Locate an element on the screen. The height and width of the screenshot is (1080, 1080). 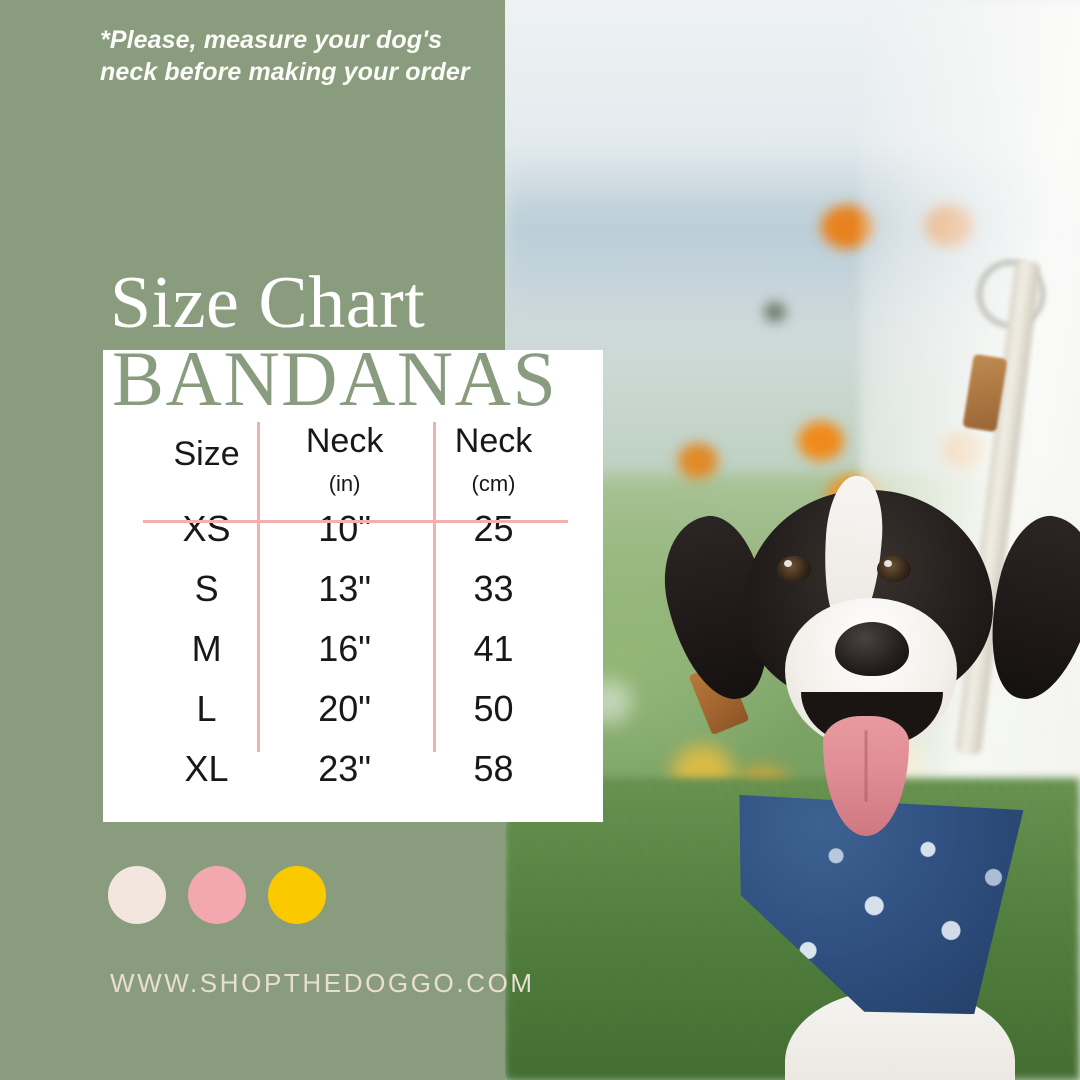
size-table-wrapper: Size Neck (in) Neck (cm) is located at coordinates (355, 608).